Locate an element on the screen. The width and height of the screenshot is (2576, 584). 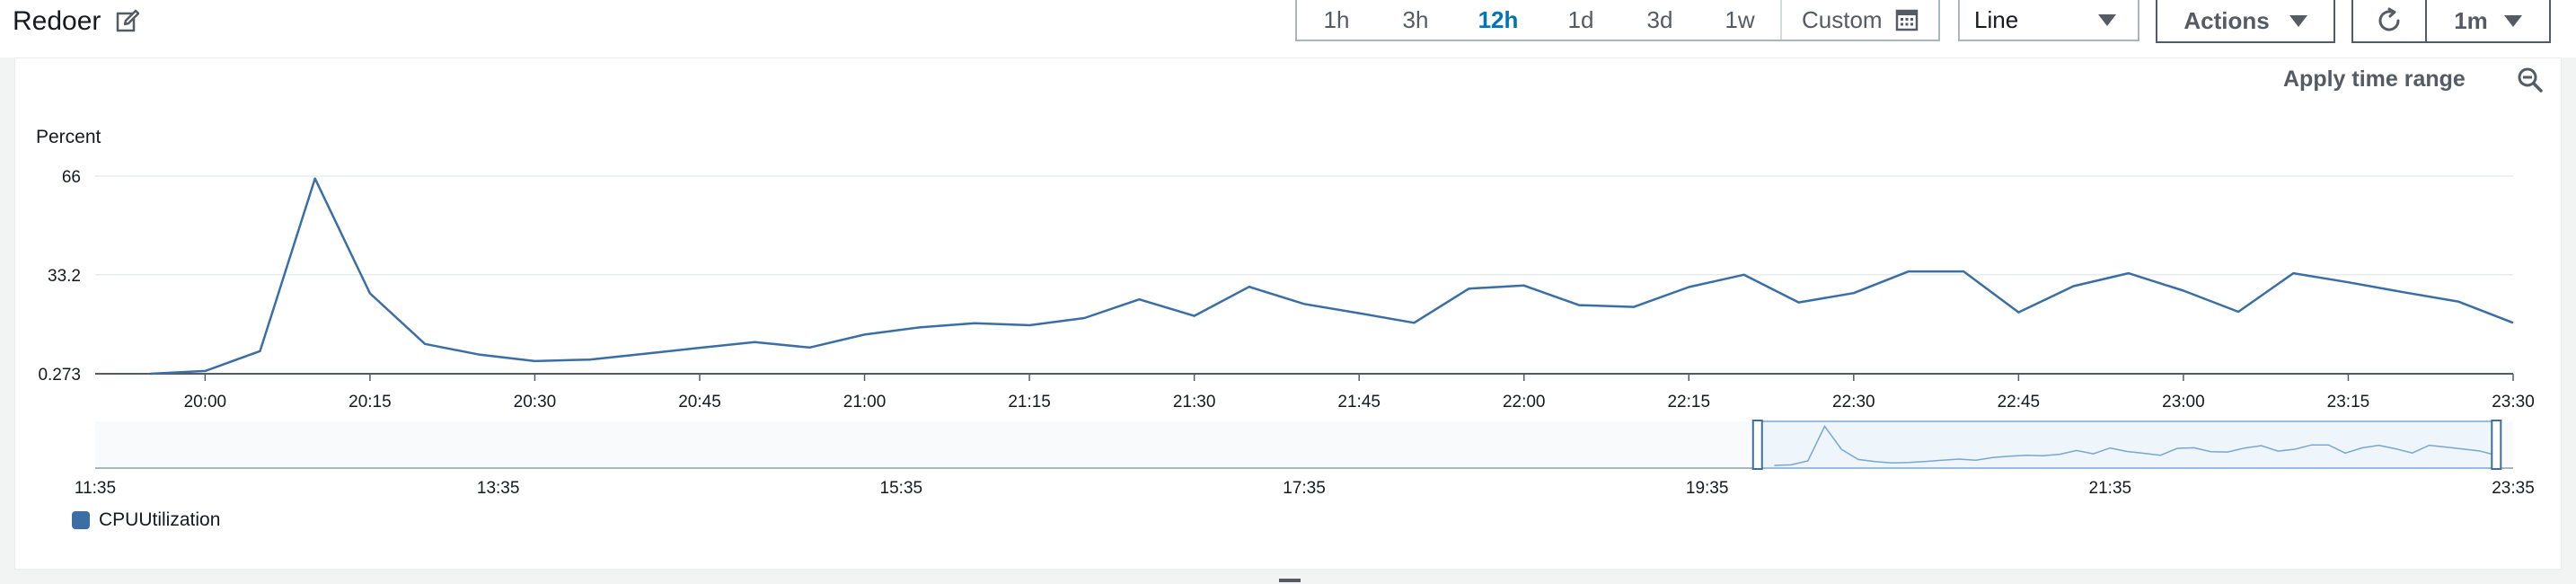
range-option-1w: 1w is located at coordinates (1740, 19).